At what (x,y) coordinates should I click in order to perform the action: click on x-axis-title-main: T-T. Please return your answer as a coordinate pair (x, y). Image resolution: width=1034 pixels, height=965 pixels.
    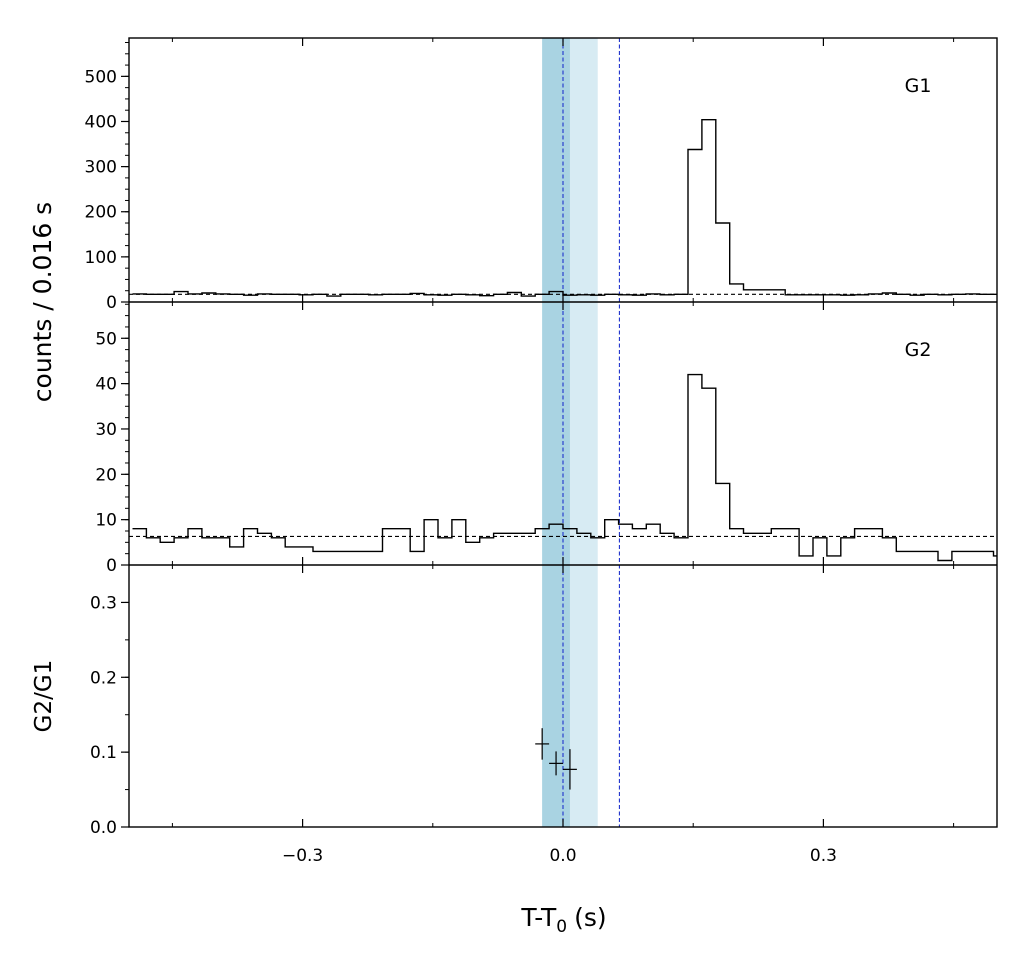
    Looking at the image, I should click on (538, 917).